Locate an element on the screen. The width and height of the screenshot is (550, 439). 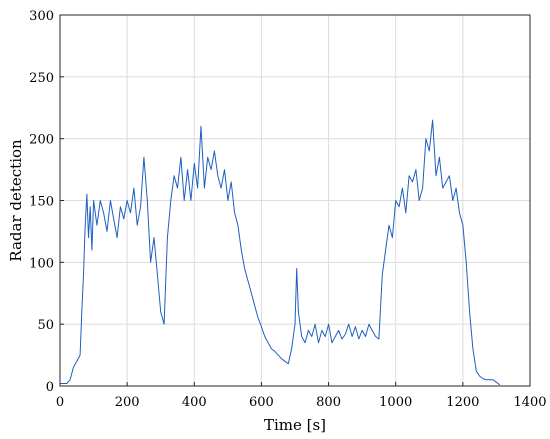
y-tick-label: 50 is located at coordinates (45, 325).